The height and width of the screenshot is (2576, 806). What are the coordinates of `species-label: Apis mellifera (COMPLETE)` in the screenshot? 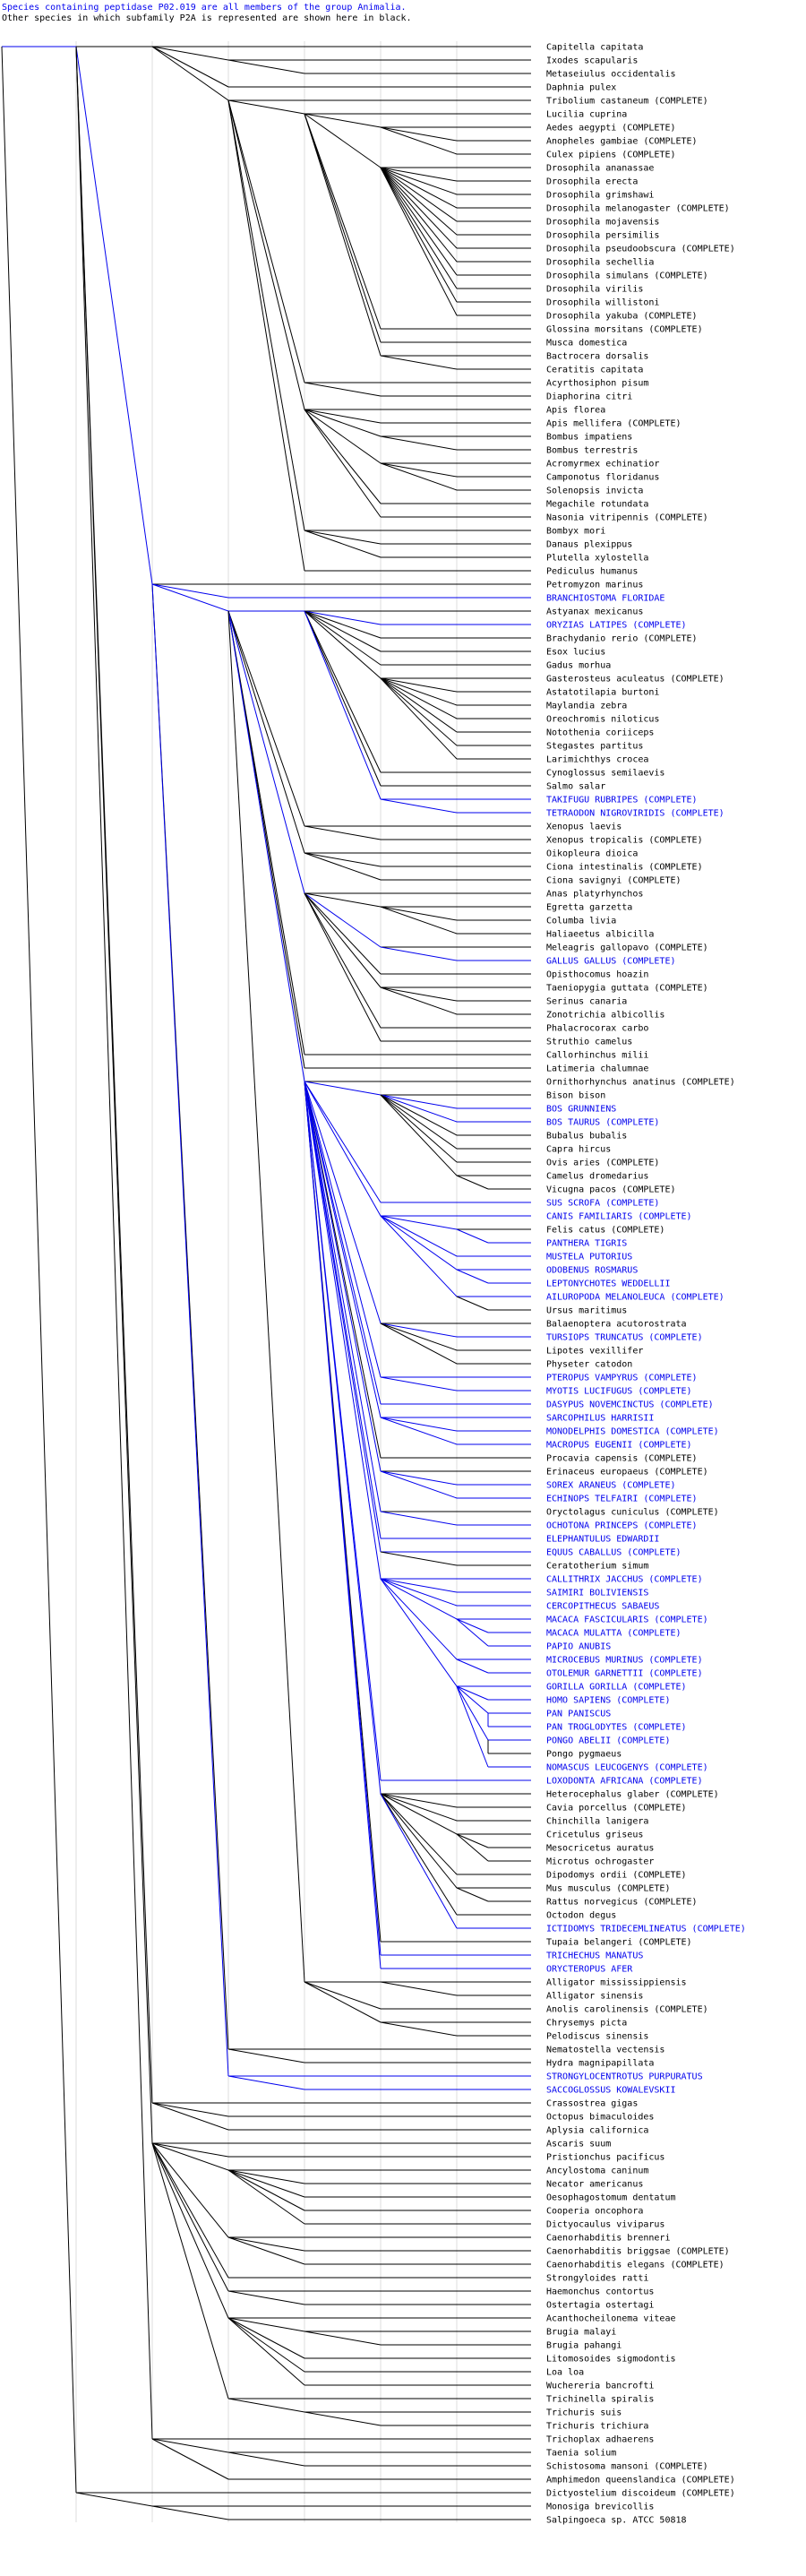 It's located at (614, 424).